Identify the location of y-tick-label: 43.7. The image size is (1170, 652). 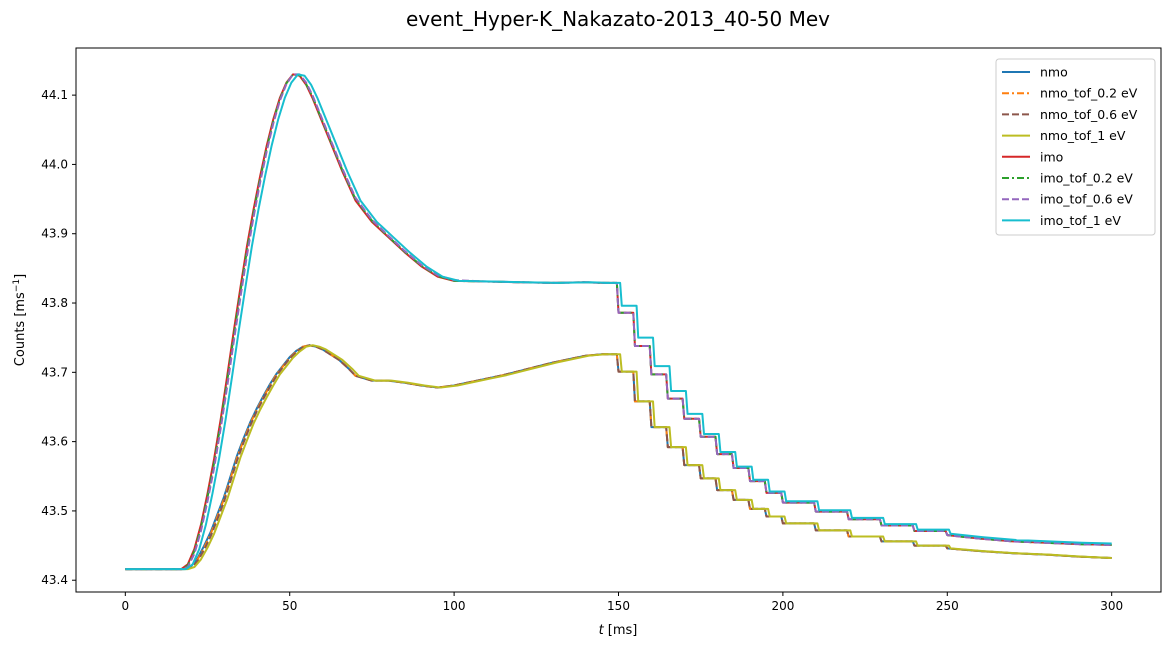
(54, 372).